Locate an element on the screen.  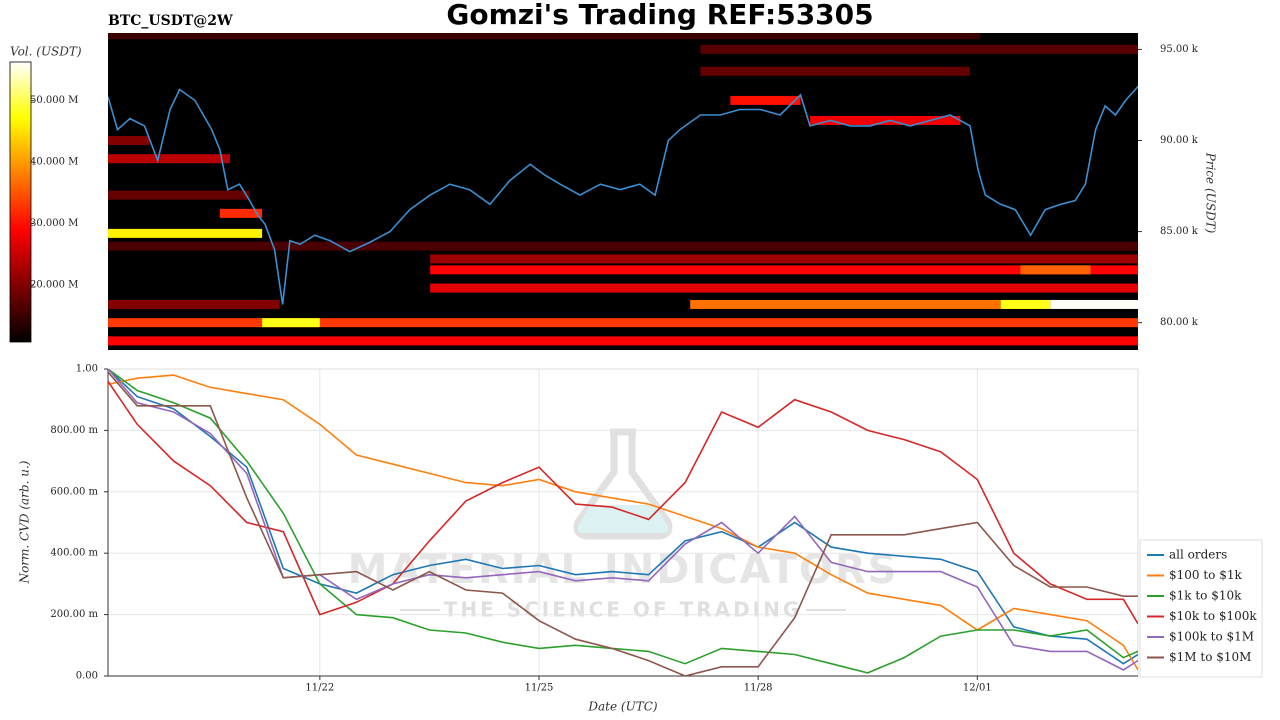
y-tick-label: 800.00 m is located at coordinates (74, 430).